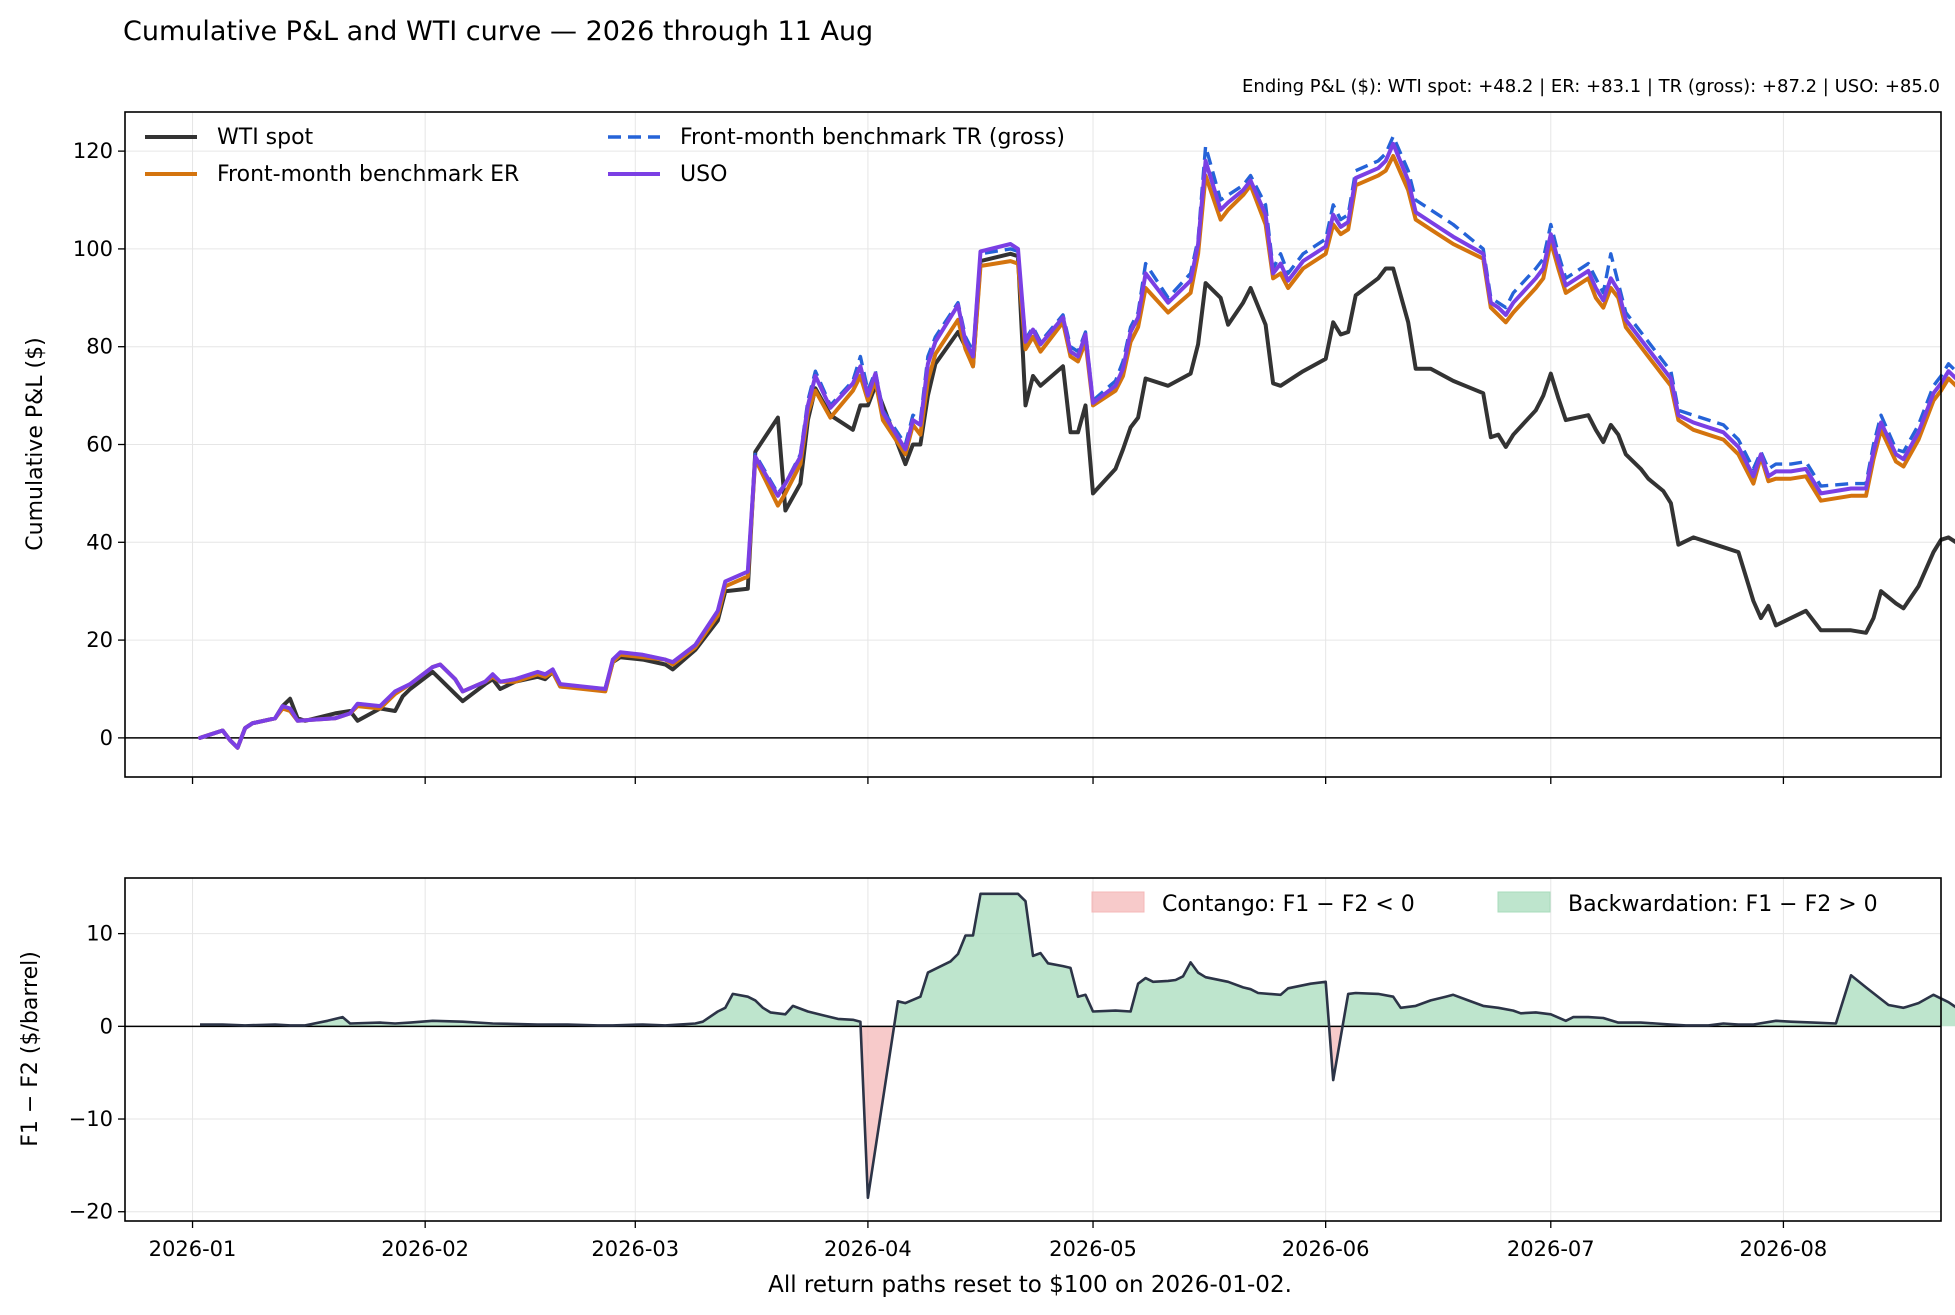 The height and width of the screenshot is (1315, 1955). What do you see at coordinates (425, 1249) in the screenshot?
I see `spread-x-tick-label: 2026-02` at bounding box center [425, 1249].